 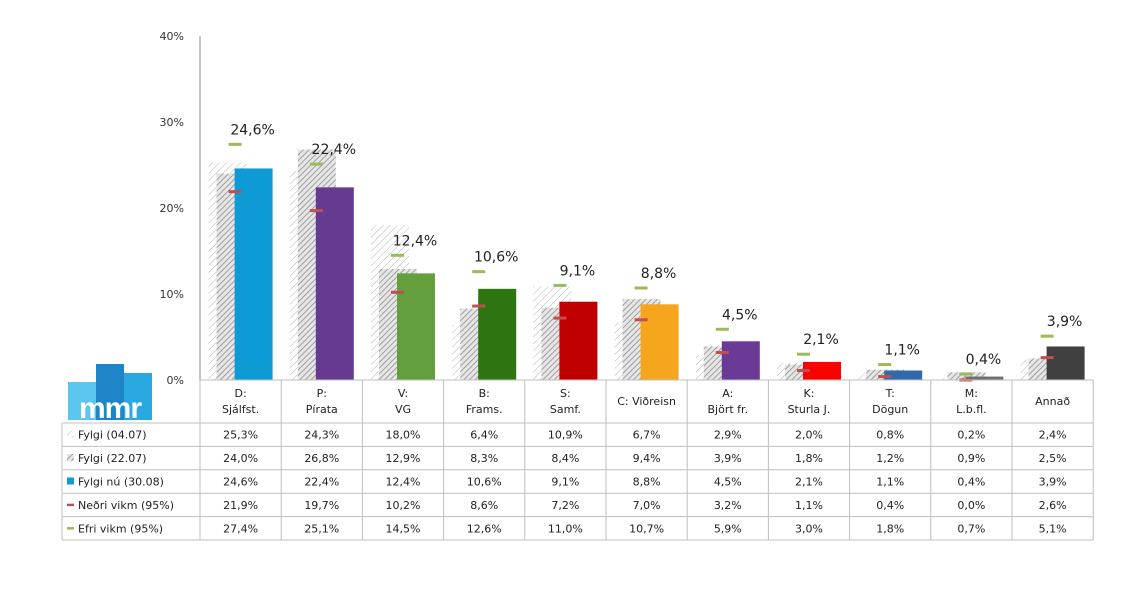 I want to click on table-cell: 0,7%, so click(x=971, y=528).